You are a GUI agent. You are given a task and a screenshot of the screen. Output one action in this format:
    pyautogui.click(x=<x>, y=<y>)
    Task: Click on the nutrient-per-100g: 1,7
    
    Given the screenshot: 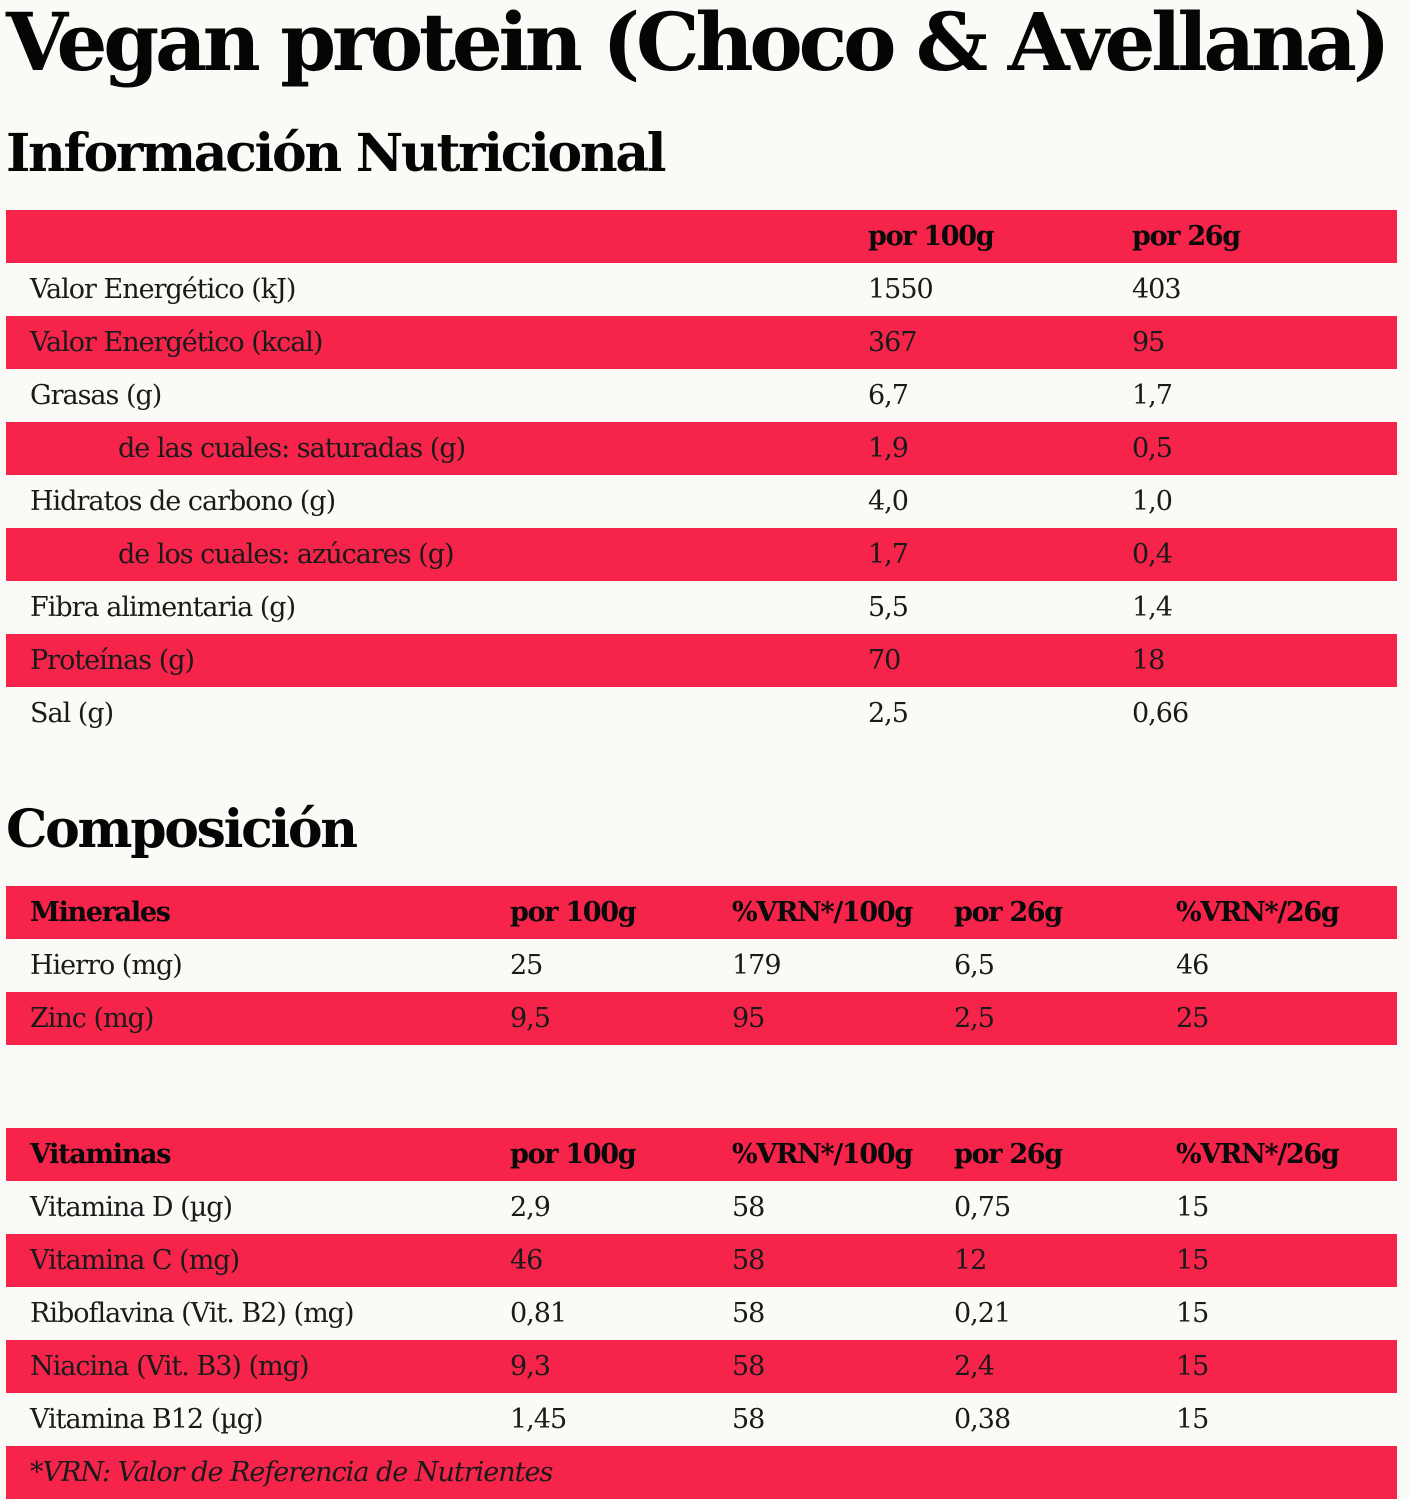 What is the action you would take?
    pyautogui.click(x=888, y=554)
    